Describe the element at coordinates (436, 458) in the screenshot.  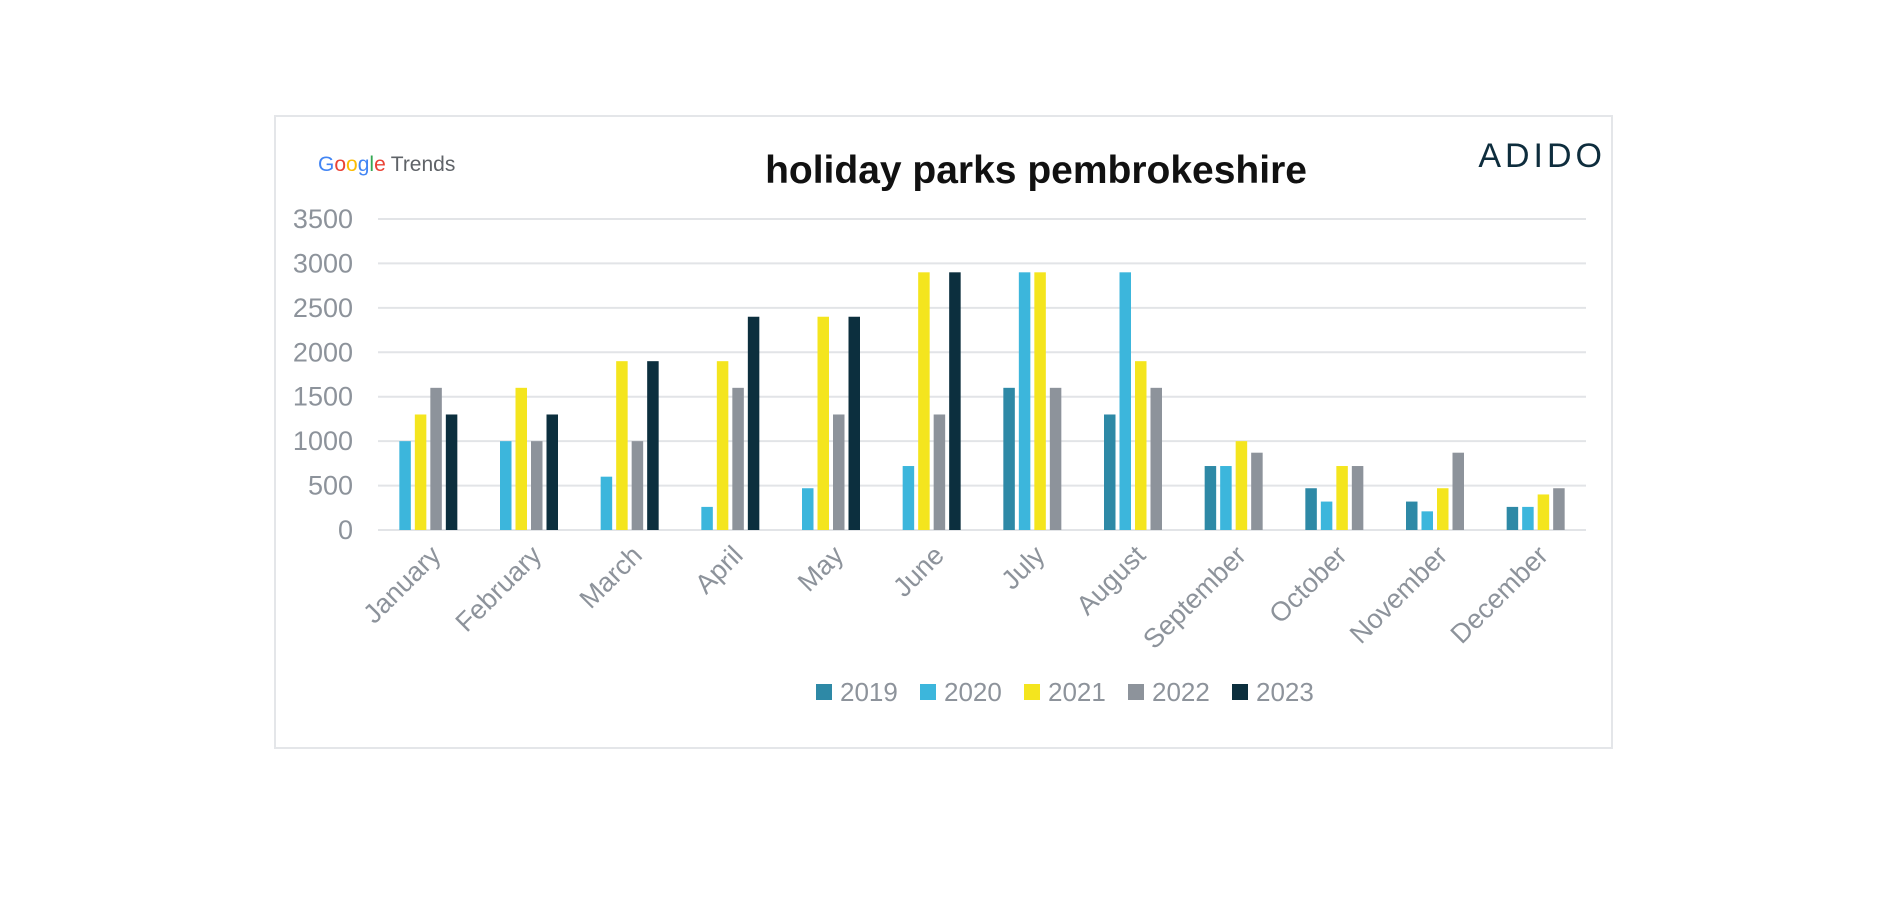
I see `bar-january-2022` at that location.